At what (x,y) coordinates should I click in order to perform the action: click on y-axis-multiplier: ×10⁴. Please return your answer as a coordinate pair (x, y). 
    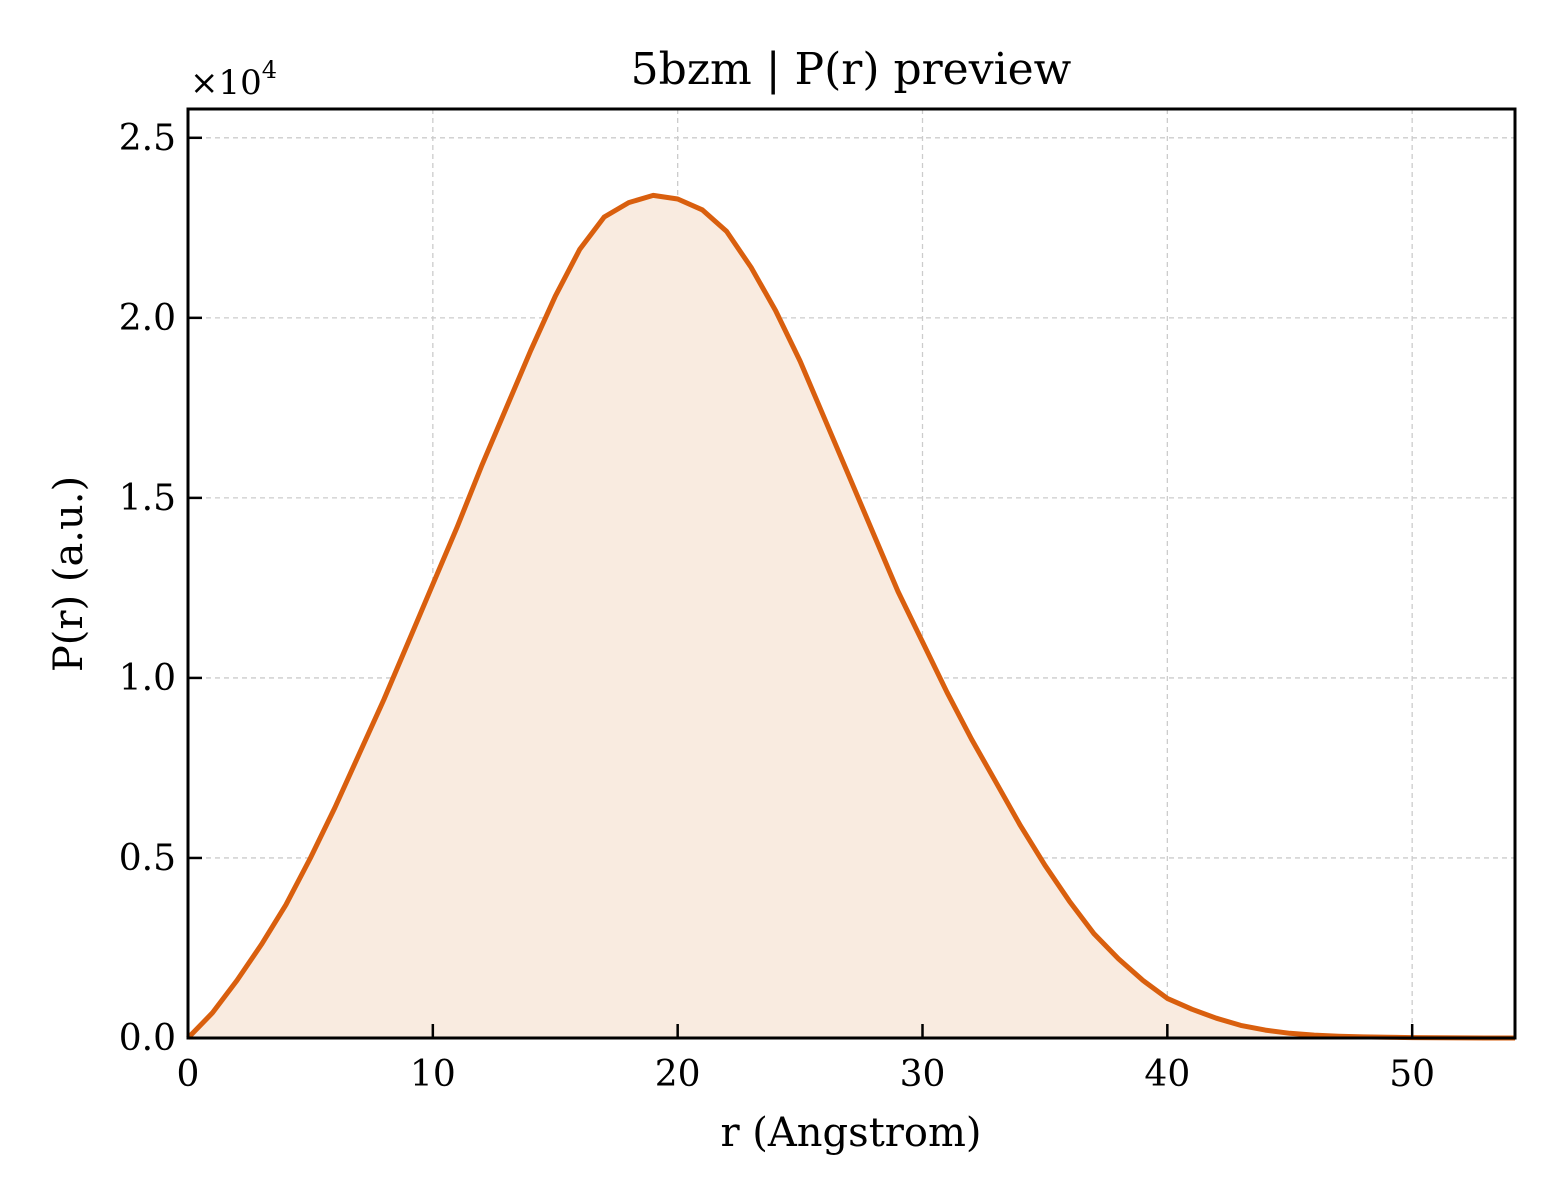
    Looking at the image, I should click on (233, 79).